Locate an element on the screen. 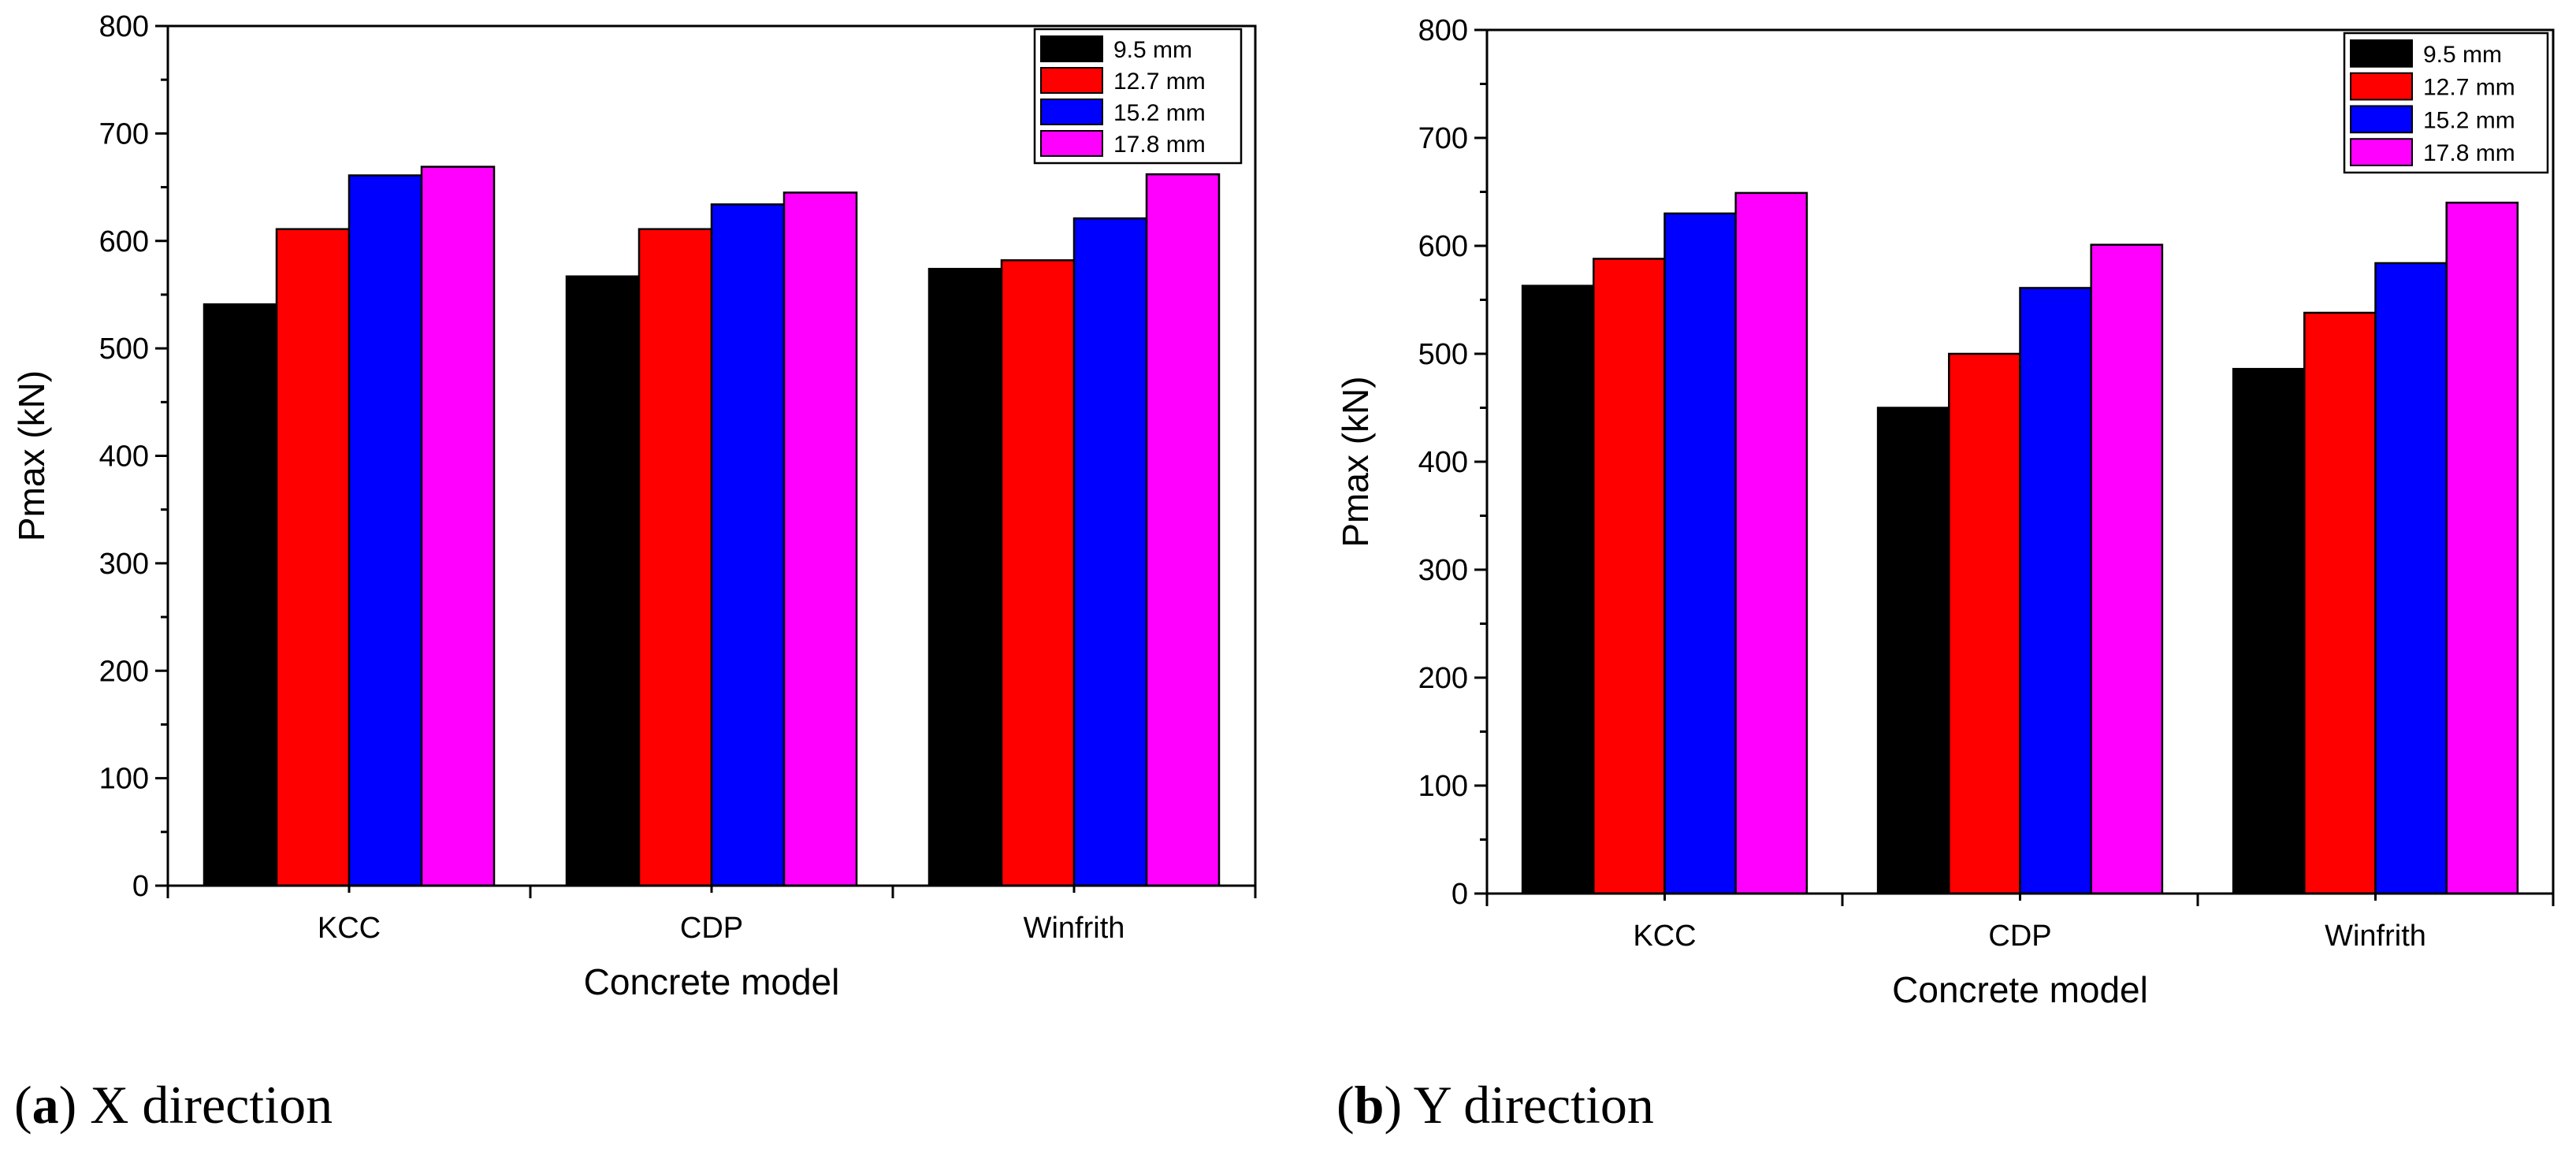  panel-caption: (a) X direction is located at coordinates (173, 1105).